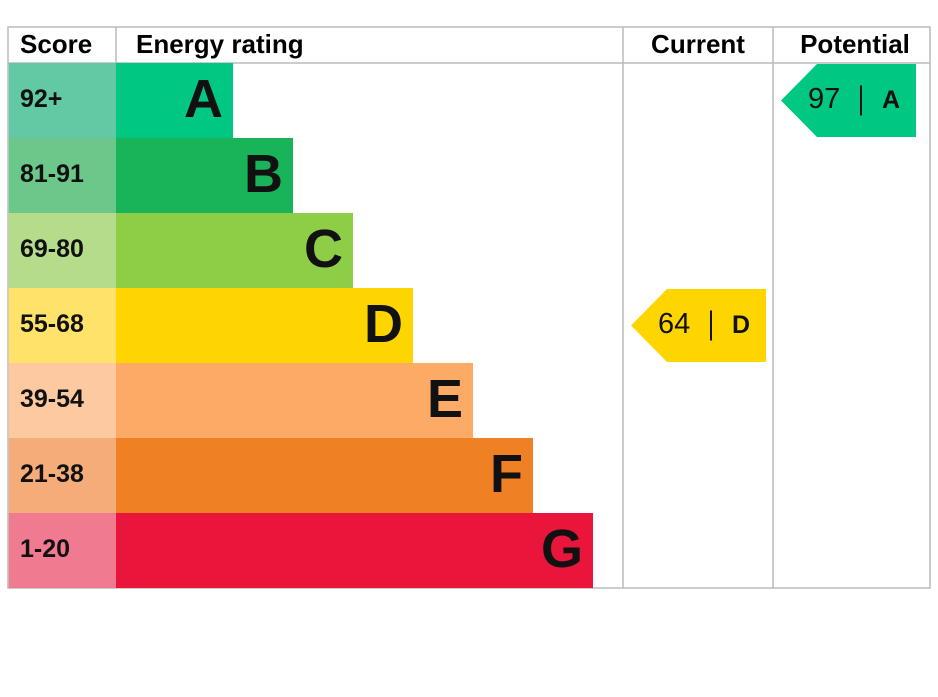 This screenshot has width=938, height=697. What do you see at coordinates (855, 44) in the screenshot?
I see `header: Potential` at bounding box center [855, 44].